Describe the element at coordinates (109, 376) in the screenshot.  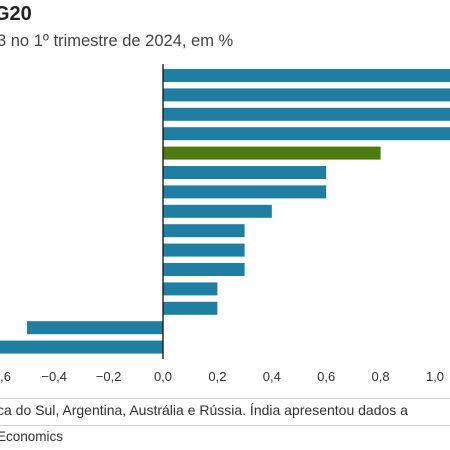
I see `x-tick-label: −0,2` at that location.